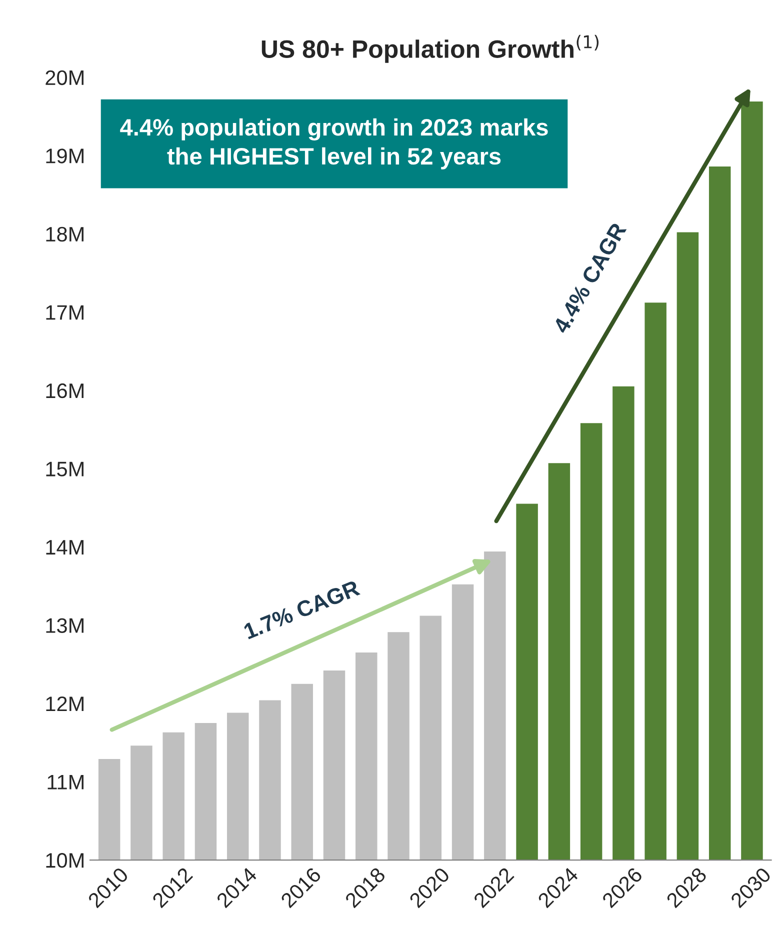  Describe the element at coordinates (65, 156) in the screenshot. I see `y-tick-label: 19M` at that location.